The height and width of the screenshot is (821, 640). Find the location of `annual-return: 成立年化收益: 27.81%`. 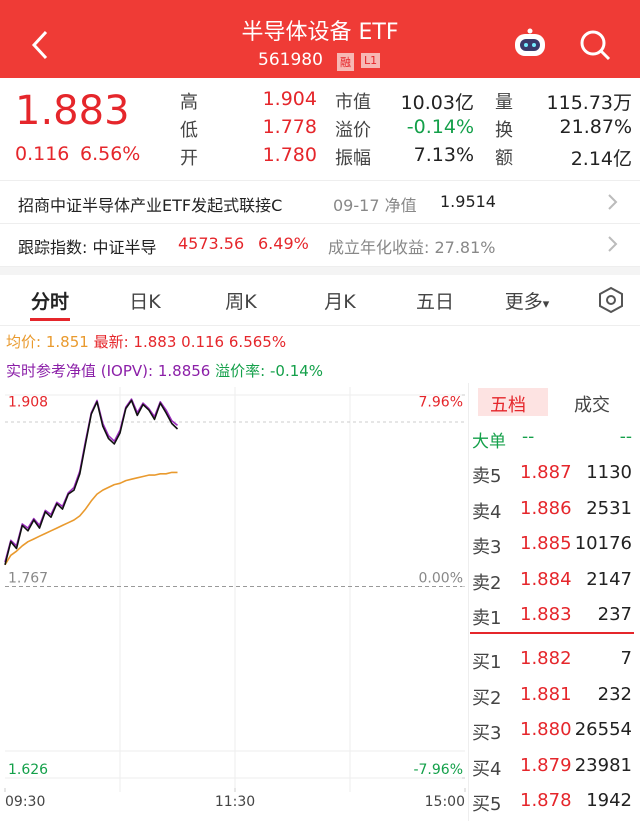

annual-return: 成立年化收益: 27.81% is located at coordinates (412, 247).